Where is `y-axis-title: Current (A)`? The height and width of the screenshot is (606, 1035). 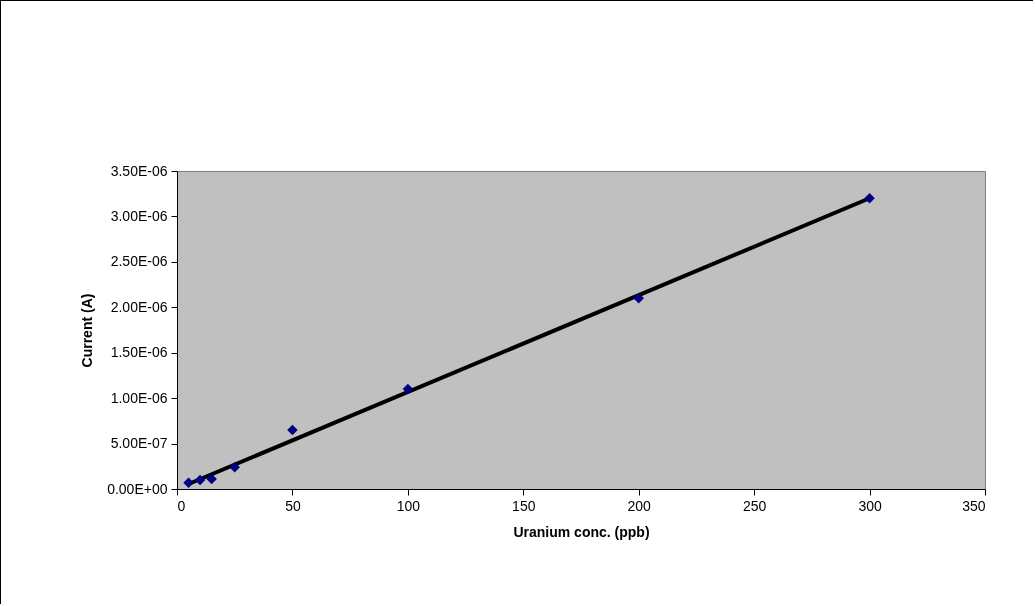 y-axis-title: Current (A) is located at coordinates (87, 330).